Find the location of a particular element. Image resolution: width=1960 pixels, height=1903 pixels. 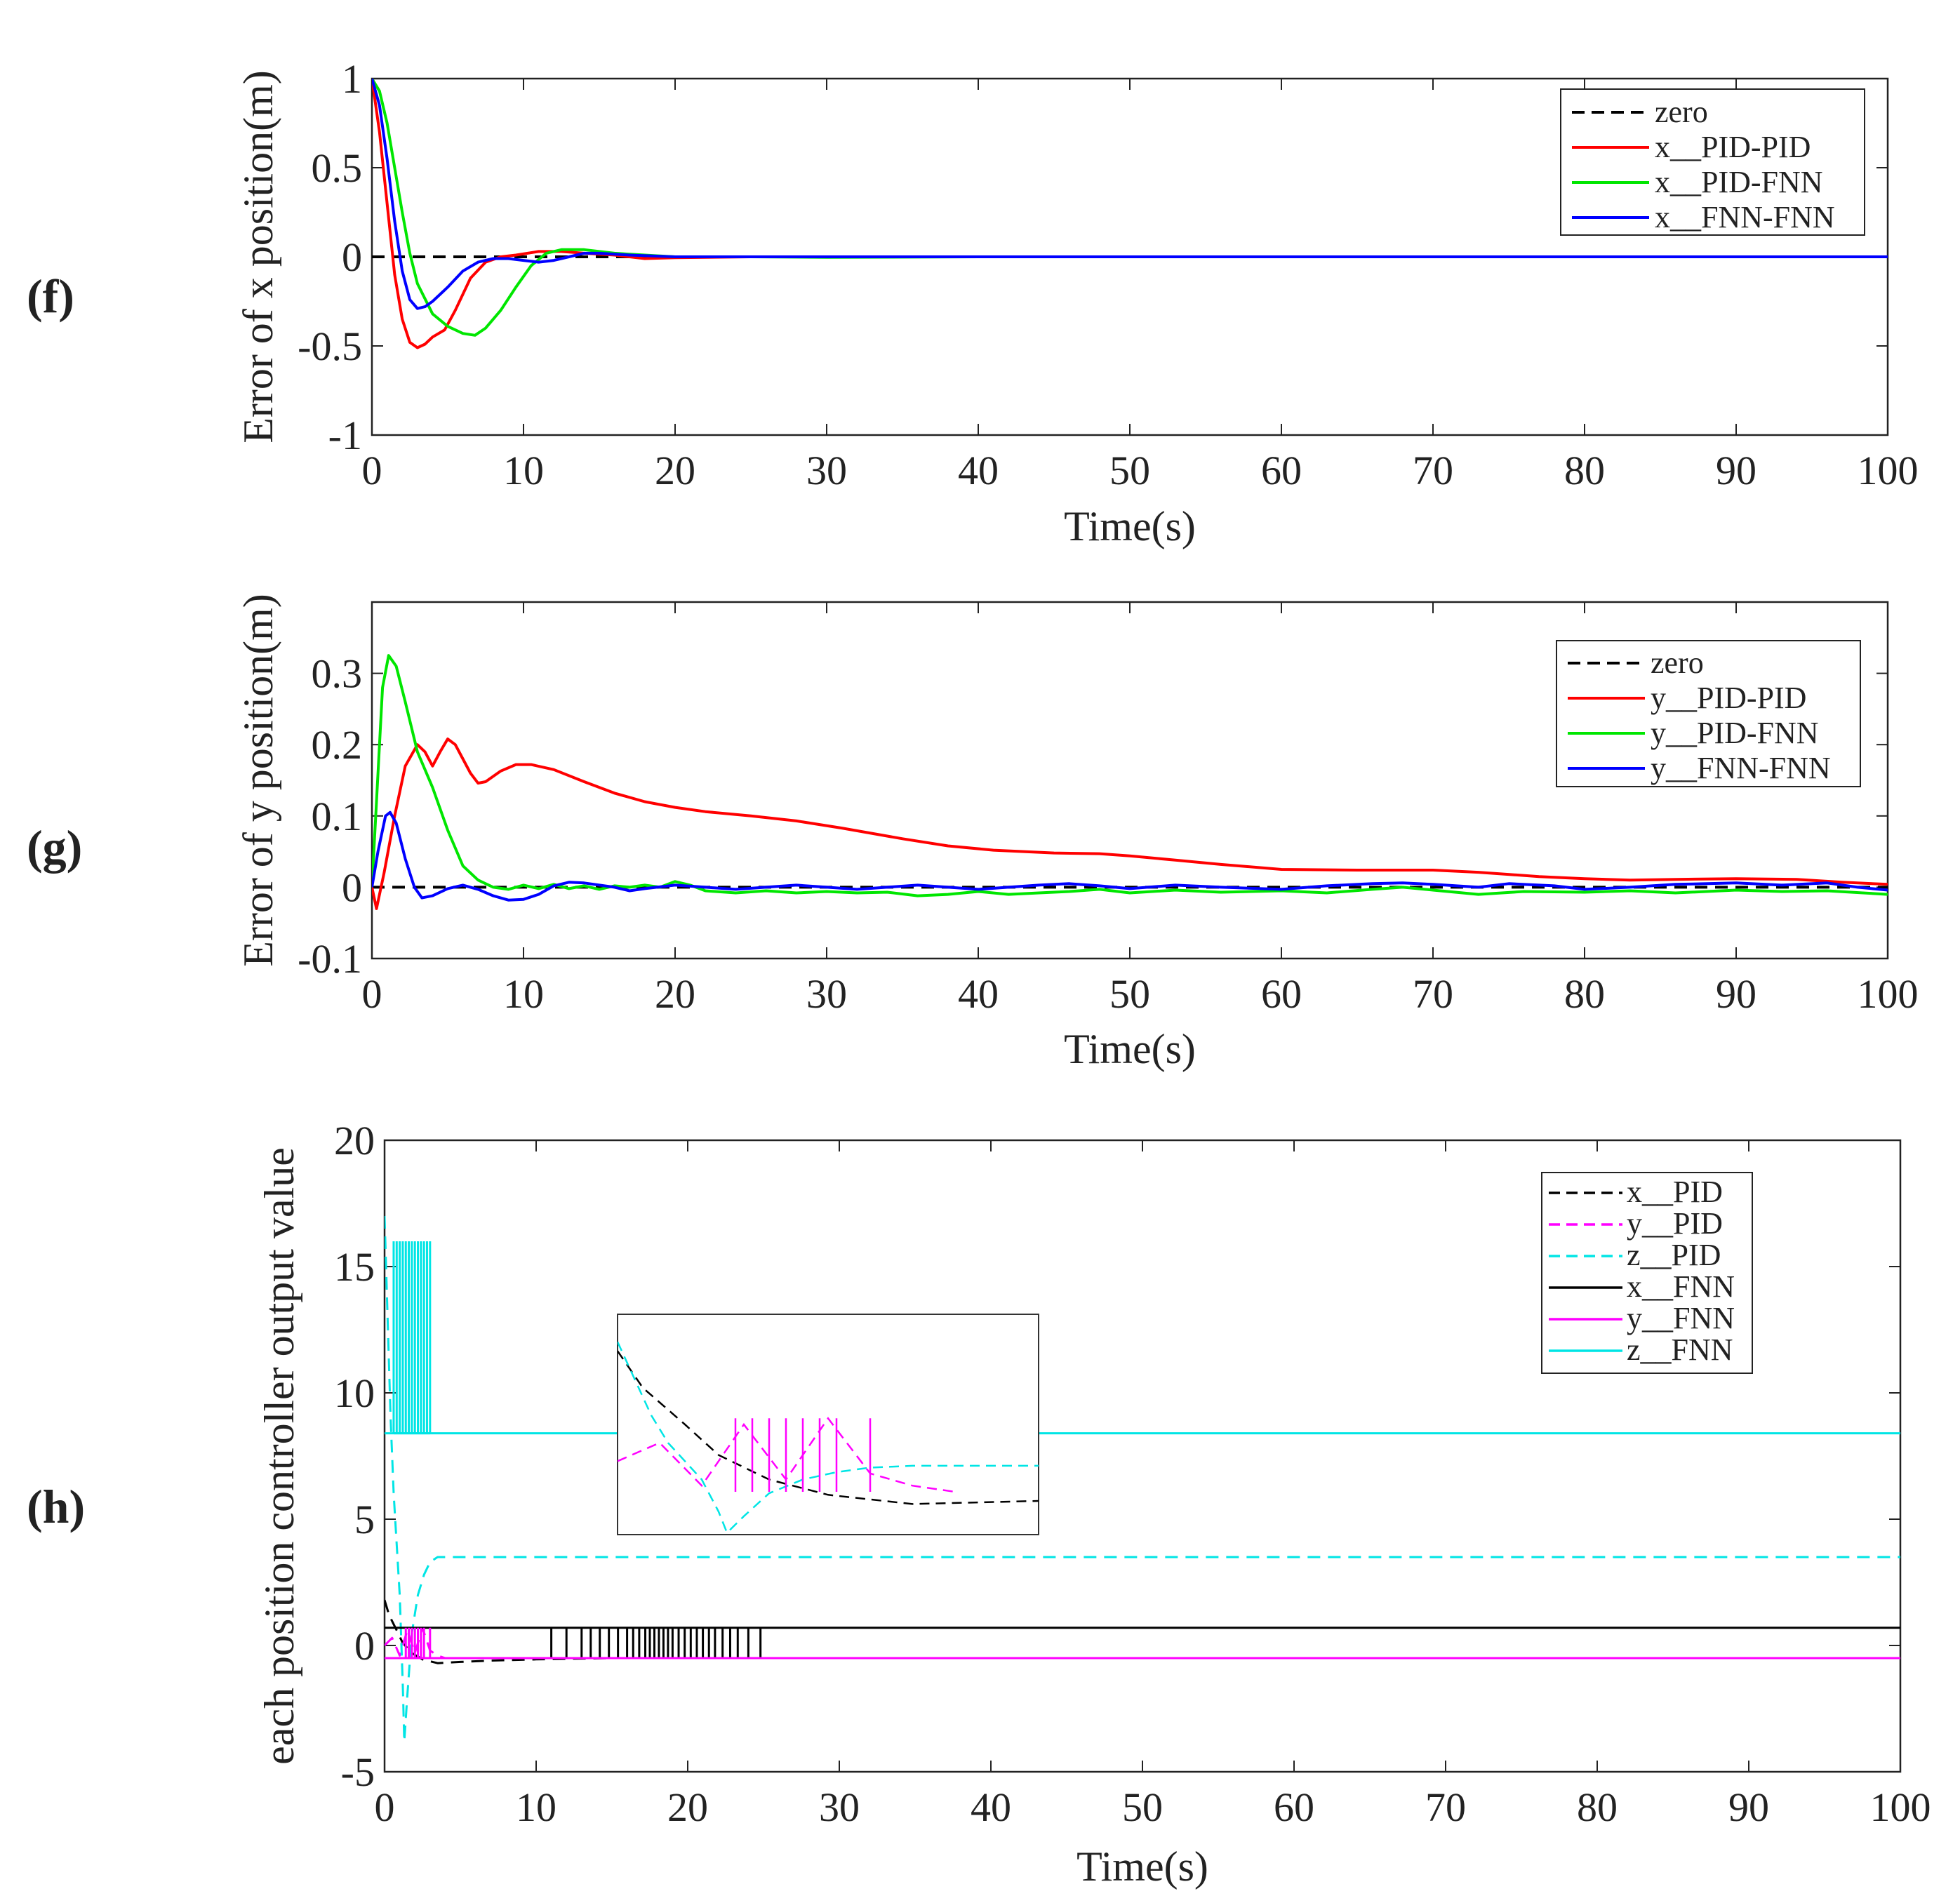

x-tick-label-f-0: 0 is located at coordinates (372, 470).